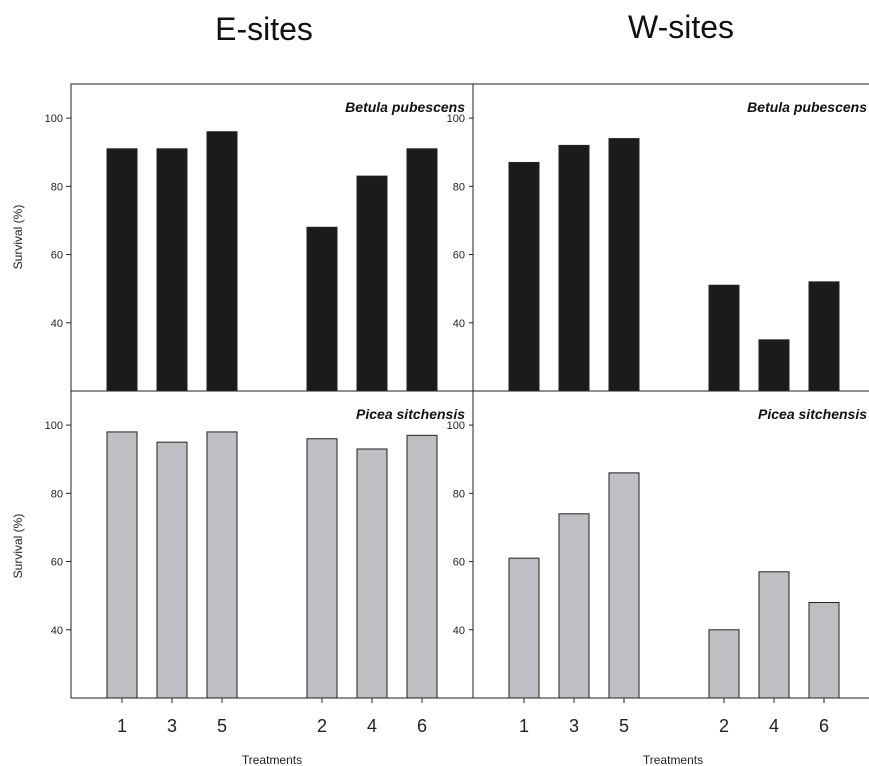 The width and height of the screenshot is (869, 766). Describe the element at coordinates (681, 27) in the screenshot. I see `column-title-w-sites: W-sites` at that location.